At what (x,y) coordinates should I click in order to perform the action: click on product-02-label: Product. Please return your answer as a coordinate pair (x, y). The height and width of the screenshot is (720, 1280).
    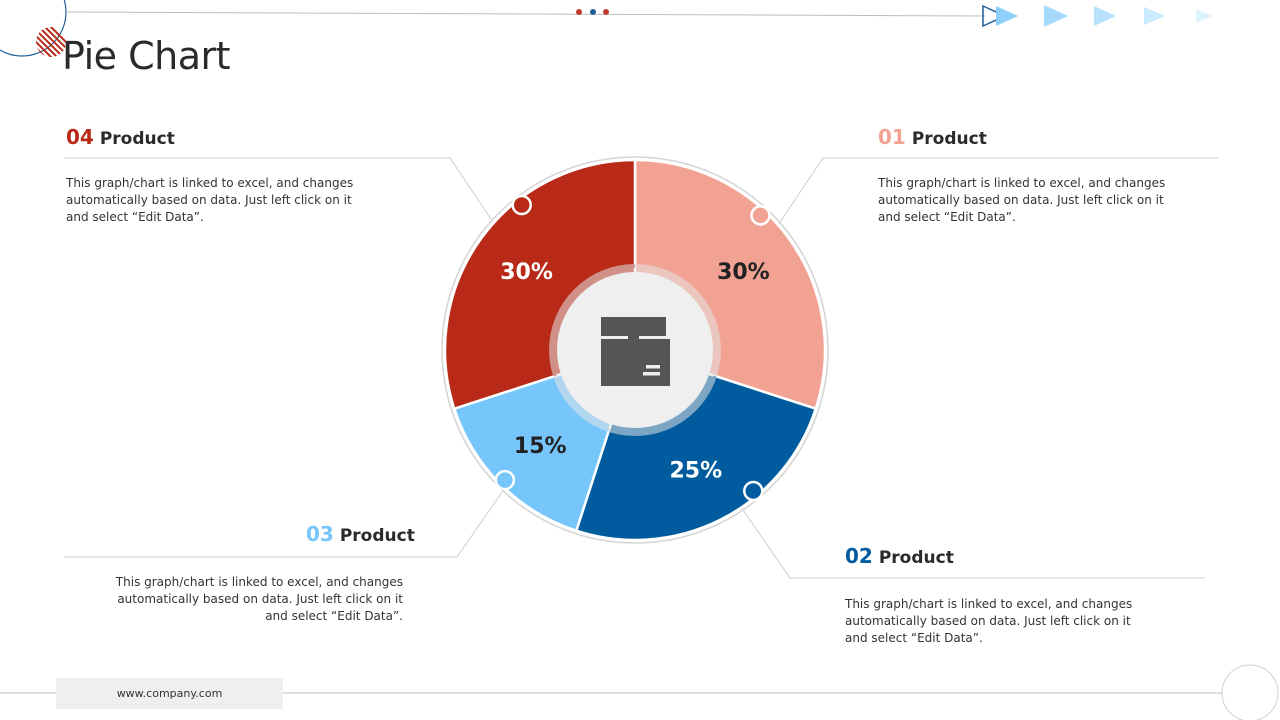
    Looking at the image, I should click on (916, 558).